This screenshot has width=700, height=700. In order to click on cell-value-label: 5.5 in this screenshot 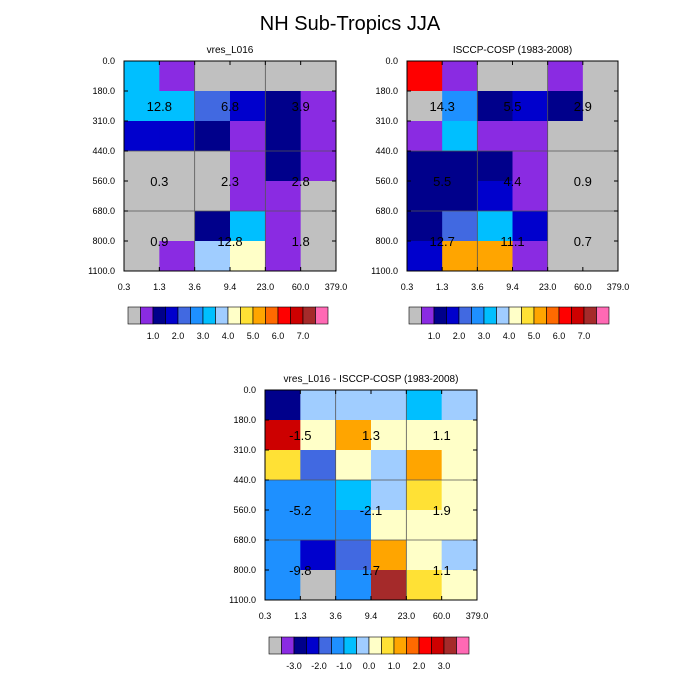, I will do `click(442, 181)`.